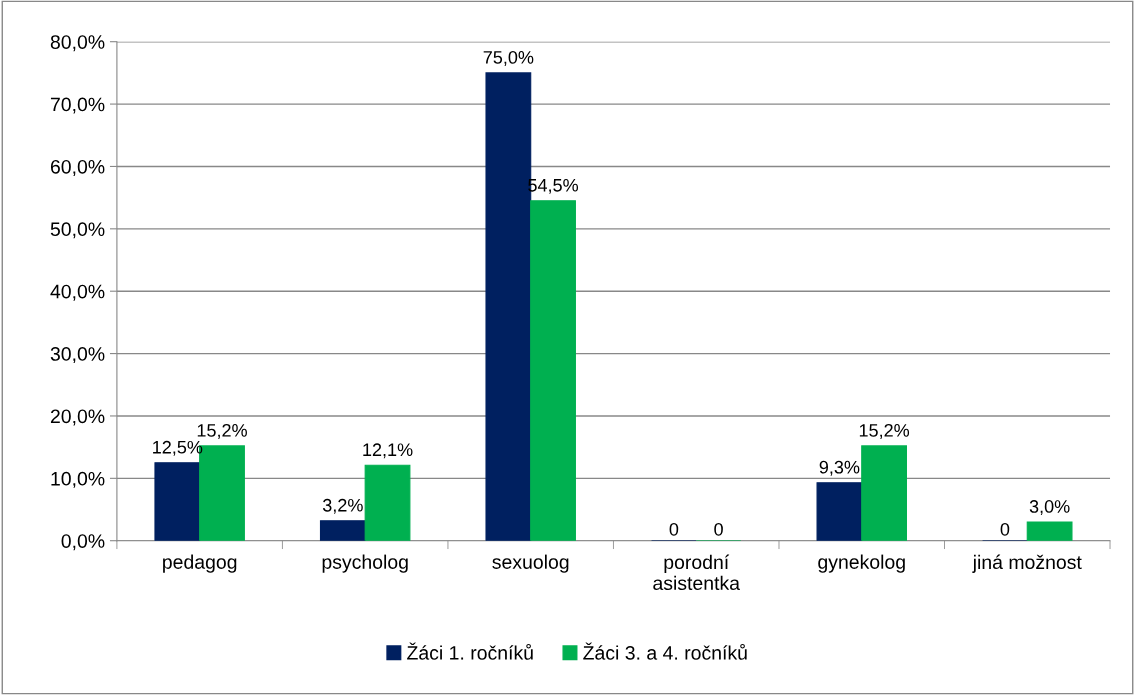  Describe the element at coordinates (200, 563) in the screenshot. I see `x-tick-label: pedagog` at that location.